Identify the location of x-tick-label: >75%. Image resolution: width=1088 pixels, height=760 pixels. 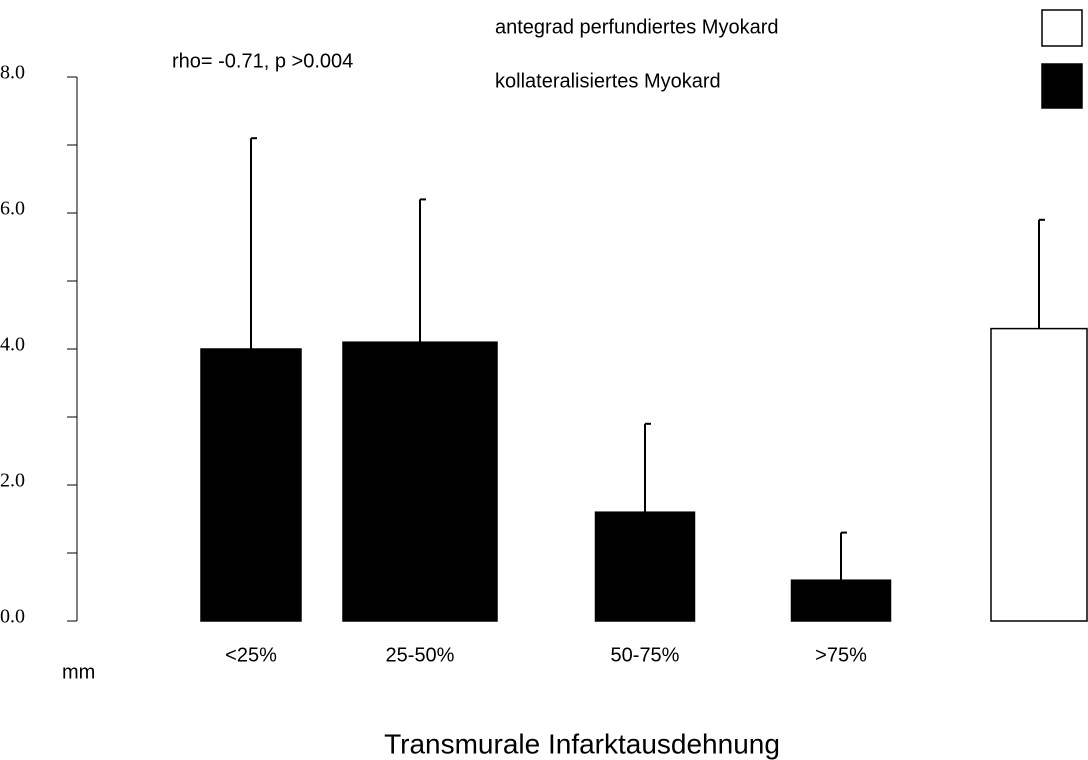
(841, 655).